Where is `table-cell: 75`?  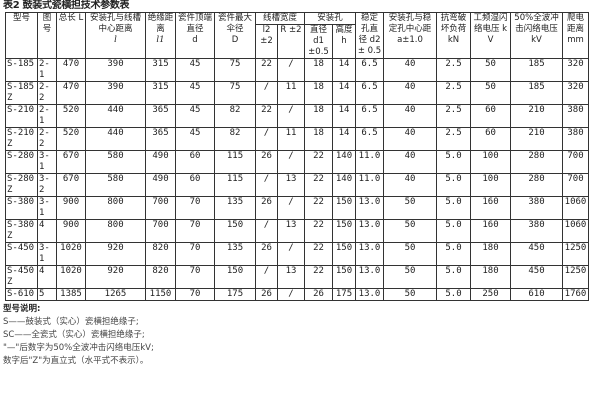 table-cell: 75 is located at coordinates (235, 93).